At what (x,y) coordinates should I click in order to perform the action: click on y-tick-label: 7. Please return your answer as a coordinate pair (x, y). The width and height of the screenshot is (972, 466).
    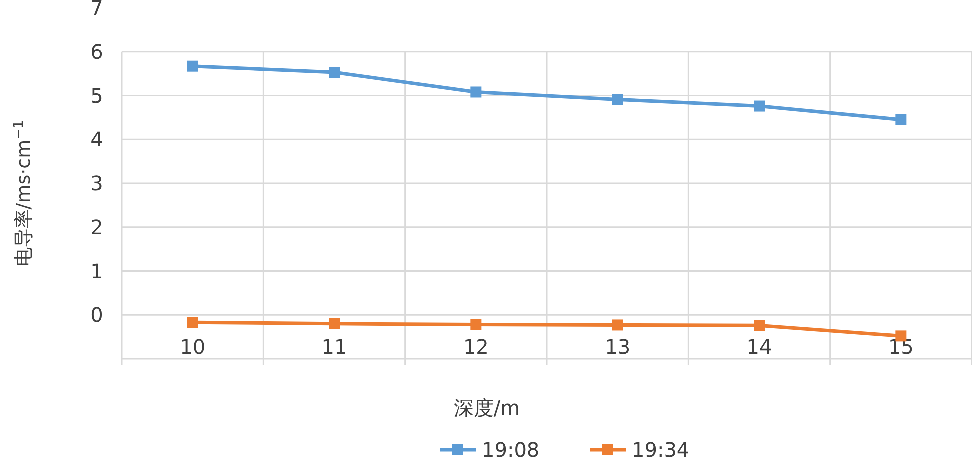
    Looking at the image, I should click on (97, 10).